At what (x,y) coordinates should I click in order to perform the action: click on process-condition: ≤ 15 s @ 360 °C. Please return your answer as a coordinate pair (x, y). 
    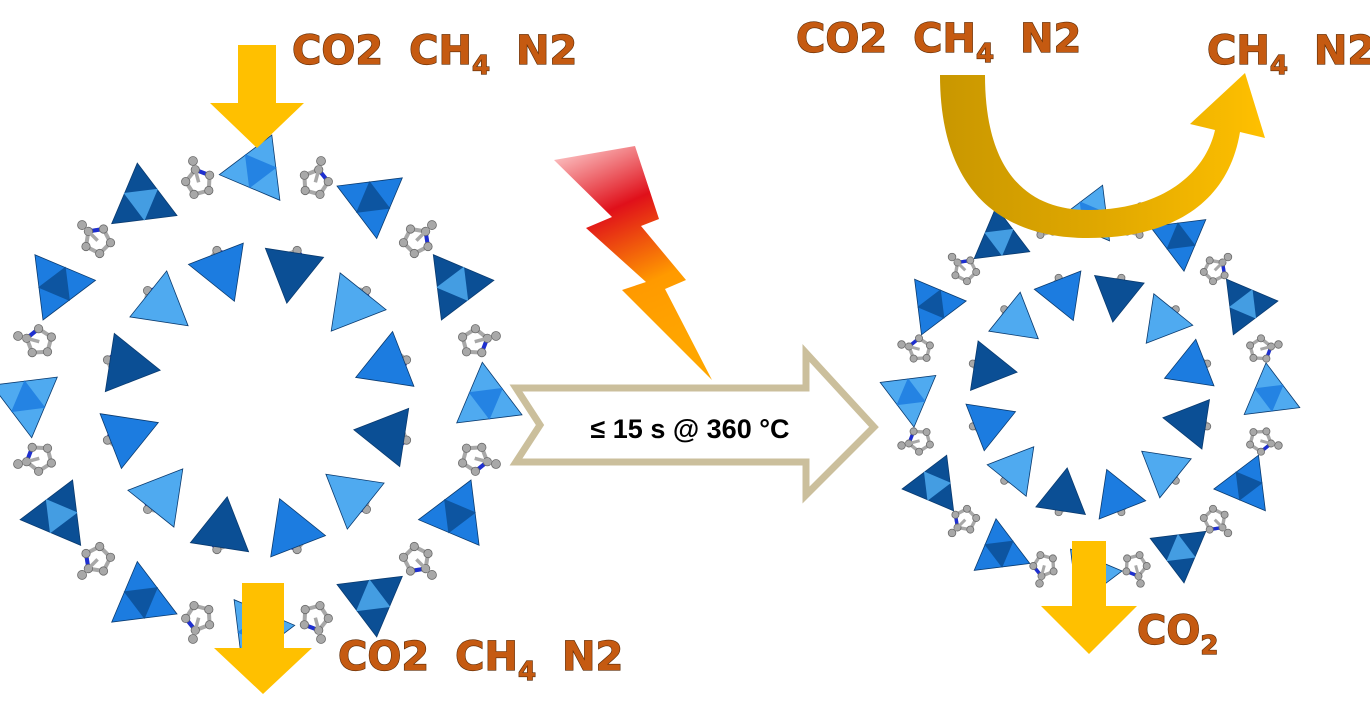
    Looking at the image, I should click on (689, 429).